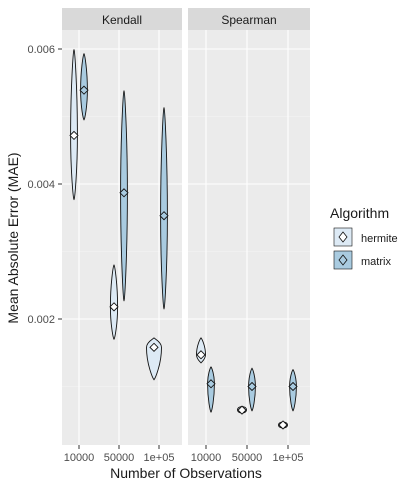 Image resolution: width=417 pixels, height=489 pixels. Describe the element at coordinates (343, 237) in the screenshot. I see `legend-diamond-hermite-icon` at that location.